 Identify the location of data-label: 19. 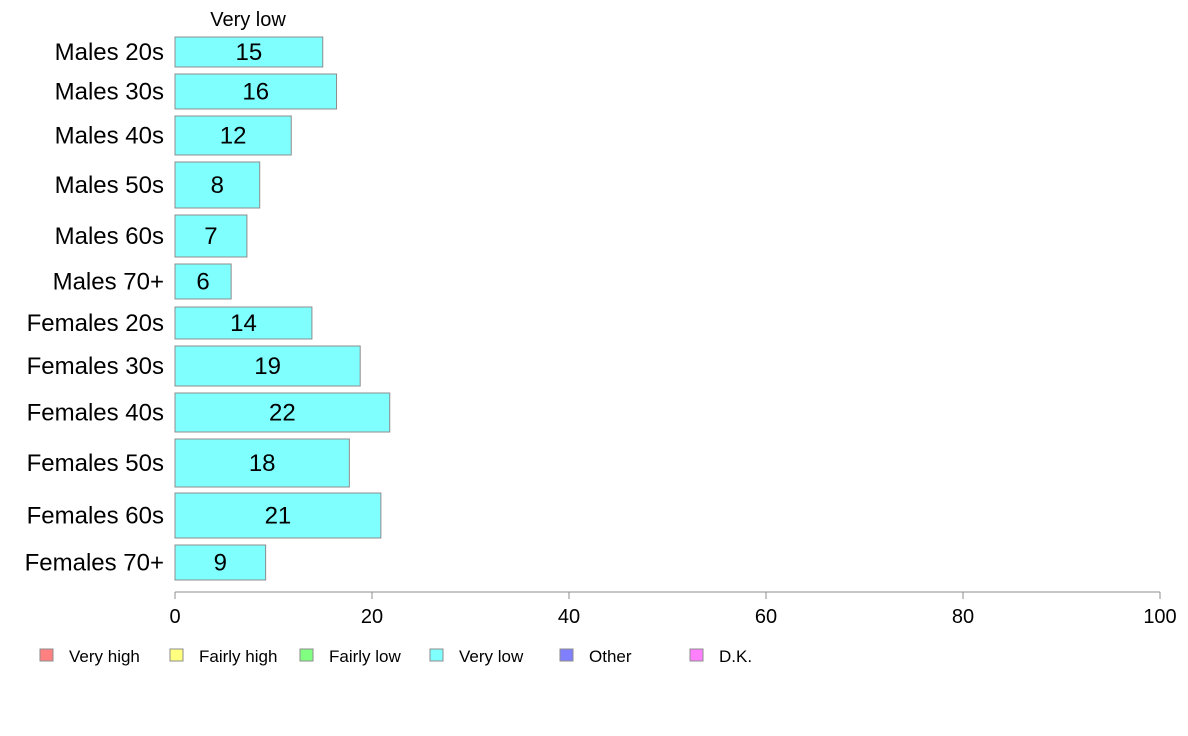
(267, 366).